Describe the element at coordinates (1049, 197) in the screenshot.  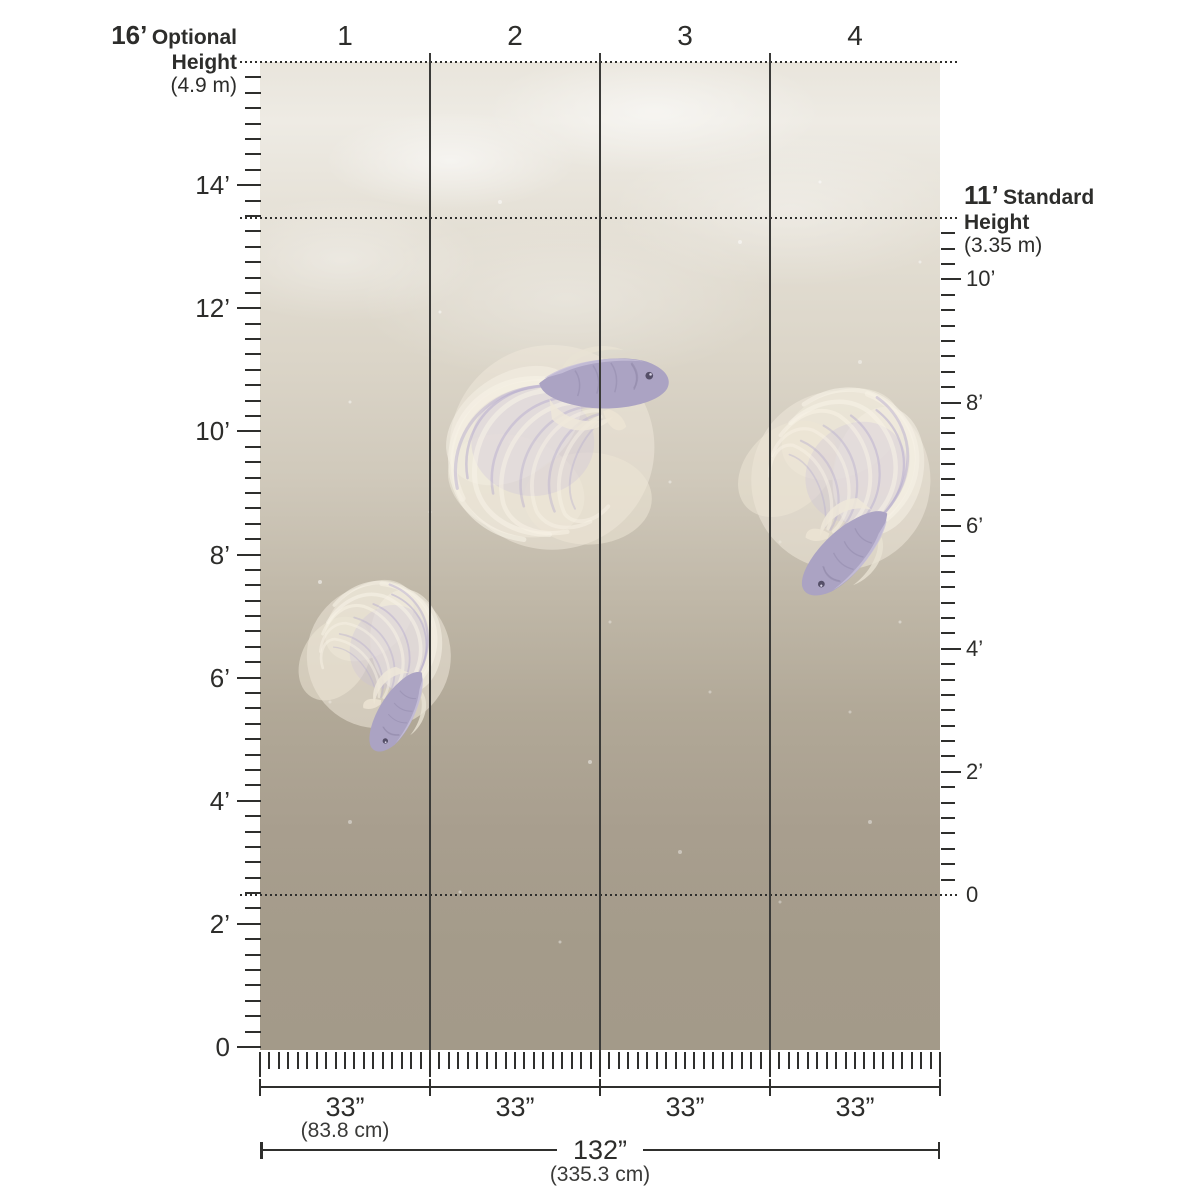
I see `standard-height-word1: Standard` at that location.